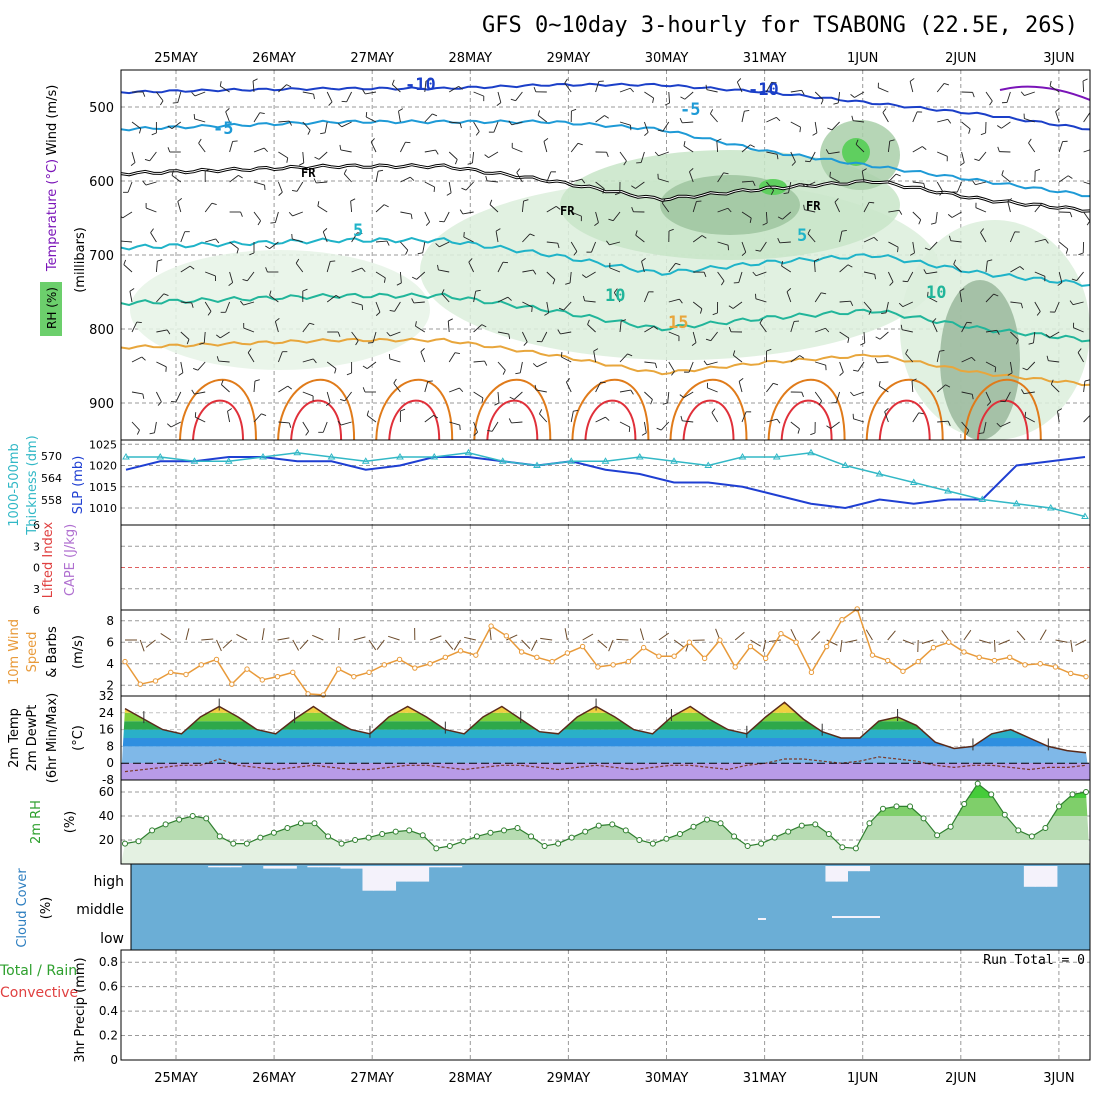  What do you see at coordinates (605, 703) in the screenshot?
I see `temp-band` at bounding box center [605, 703].